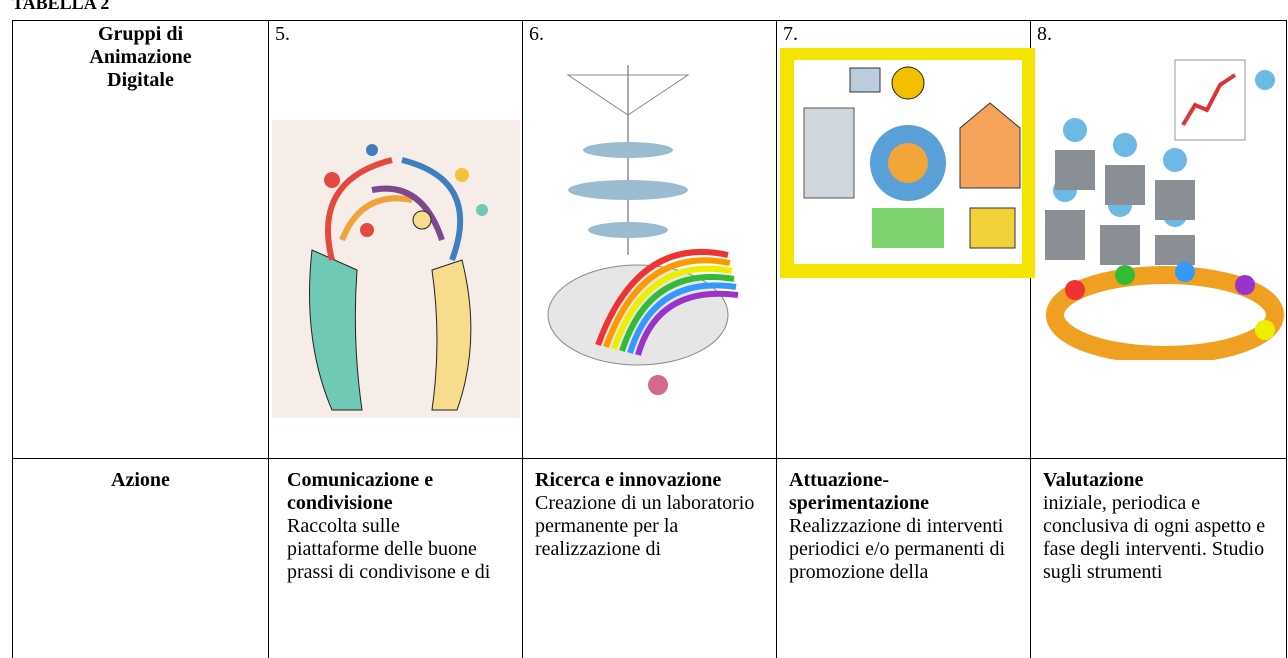 Image resolution: width=1288 pixels, height=658 pixels. I want to click on cell-text: Gruppi di Animazione Digitale, so click(140, 57).